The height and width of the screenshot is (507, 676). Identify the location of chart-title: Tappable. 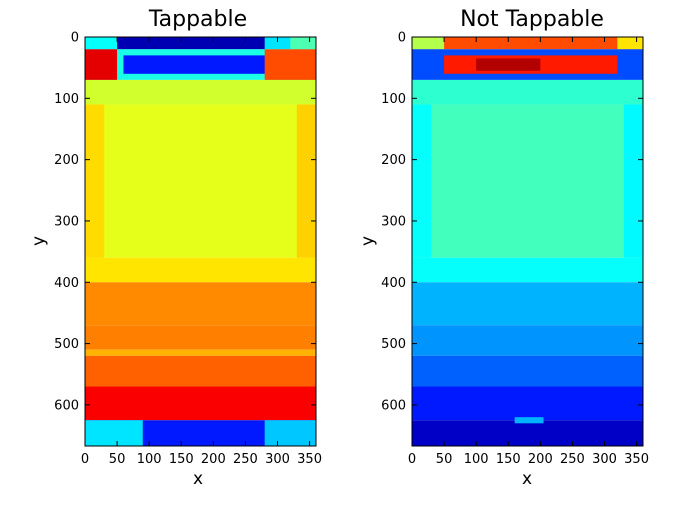
(197, 19).